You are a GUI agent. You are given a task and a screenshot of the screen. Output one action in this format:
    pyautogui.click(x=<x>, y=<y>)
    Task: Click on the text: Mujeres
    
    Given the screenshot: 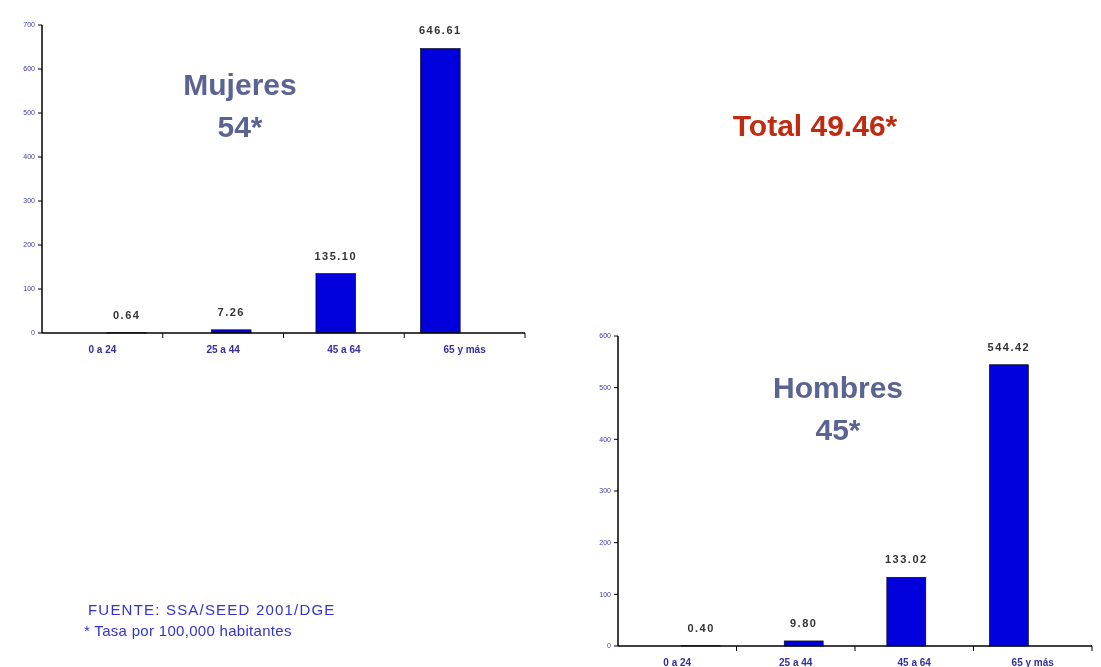 What is the action you would take?
    pyautogui.click(x=240, y=84)
    